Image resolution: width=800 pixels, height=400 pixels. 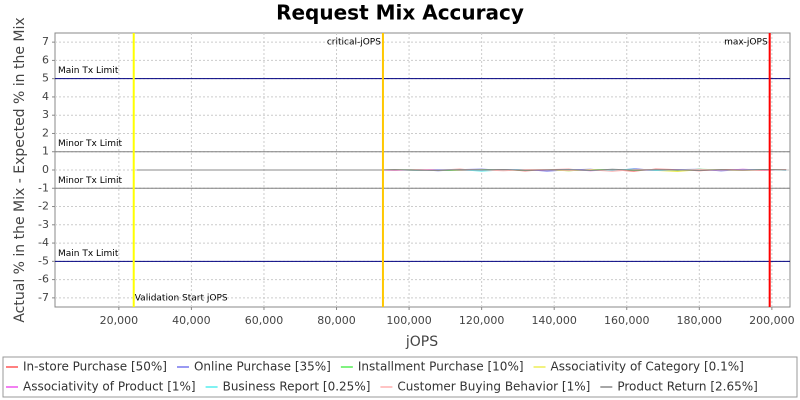 What do you see at coordinates (109, 387) in the screenshot?
I see `legend-label: Associativity of Product [1%]` at bounding box center [109, 387].